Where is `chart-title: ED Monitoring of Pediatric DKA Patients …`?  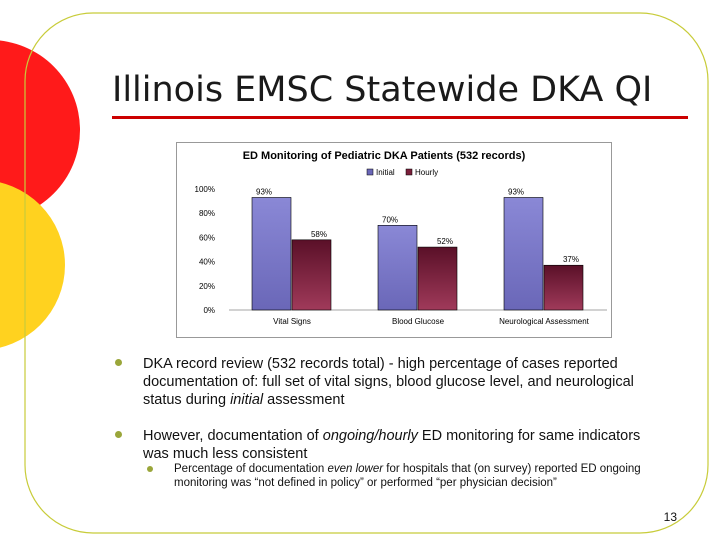 chart-title: ED Monitoring of Pediatric DKA Patients … is located at coordinates (384, 156).